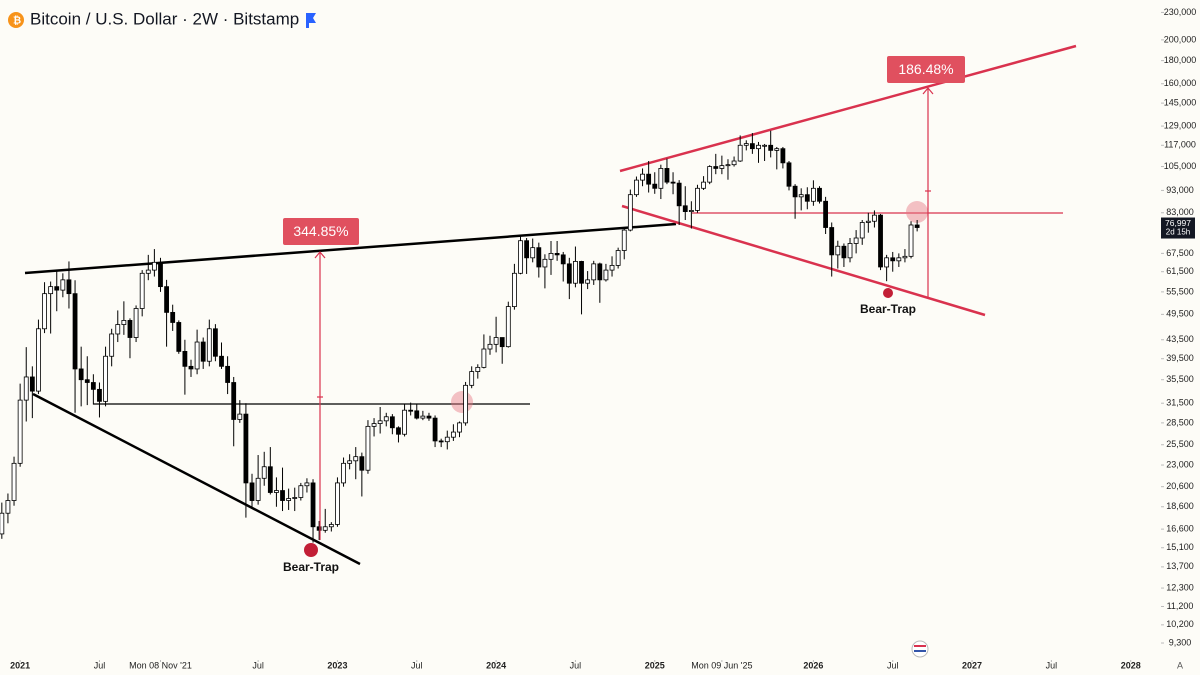 The width and height of the screenshot is (1200, 675). I want to click on measure-arrowhead, so click(928, 91).